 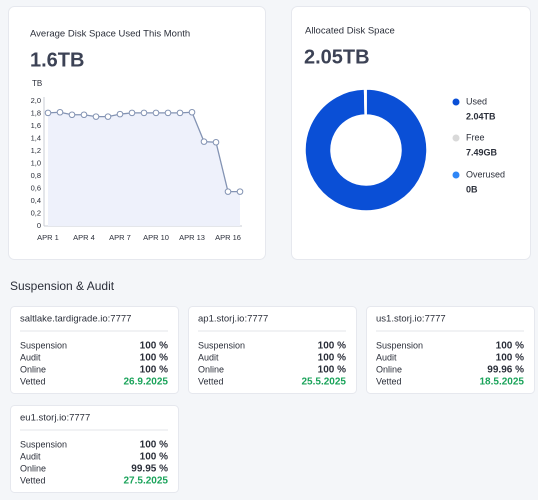 What do you see at coordinates (36, 187) in the screenshot?
I see `y-tick-label: 0,6` at bounding box center [36, 187].